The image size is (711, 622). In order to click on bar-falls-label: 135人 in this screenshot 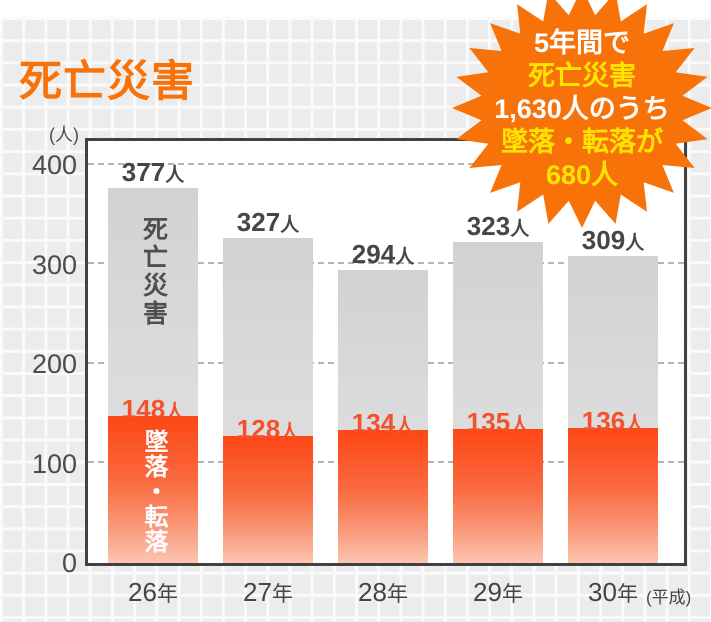, I will do `click(498, 422)`.